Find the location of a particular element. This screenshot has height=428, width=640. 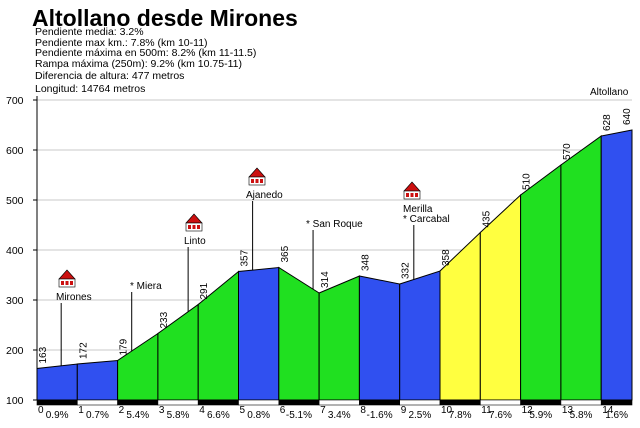

place-label: Merilla is located at coordinates (418, 209).